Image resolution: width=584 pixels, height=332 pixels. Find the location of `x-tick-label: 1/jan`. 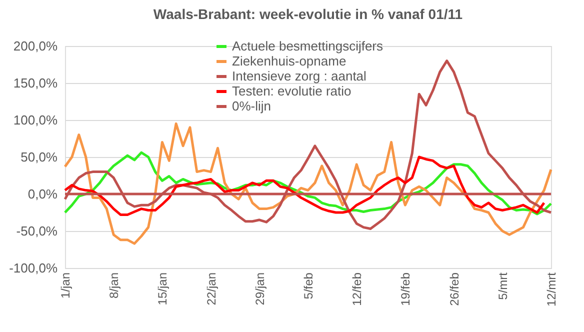

x-tick-label: 1/jan is located at coordinates (65, 285).